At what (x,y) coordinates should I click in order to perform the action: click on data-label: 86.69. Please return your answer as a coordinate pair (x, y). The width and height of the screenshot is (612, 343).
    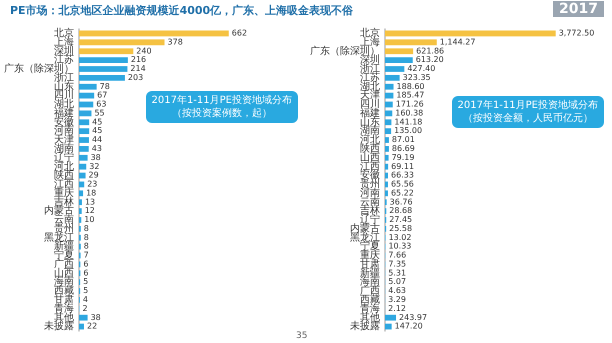
    Looking at the image, I should click on (403, 148).